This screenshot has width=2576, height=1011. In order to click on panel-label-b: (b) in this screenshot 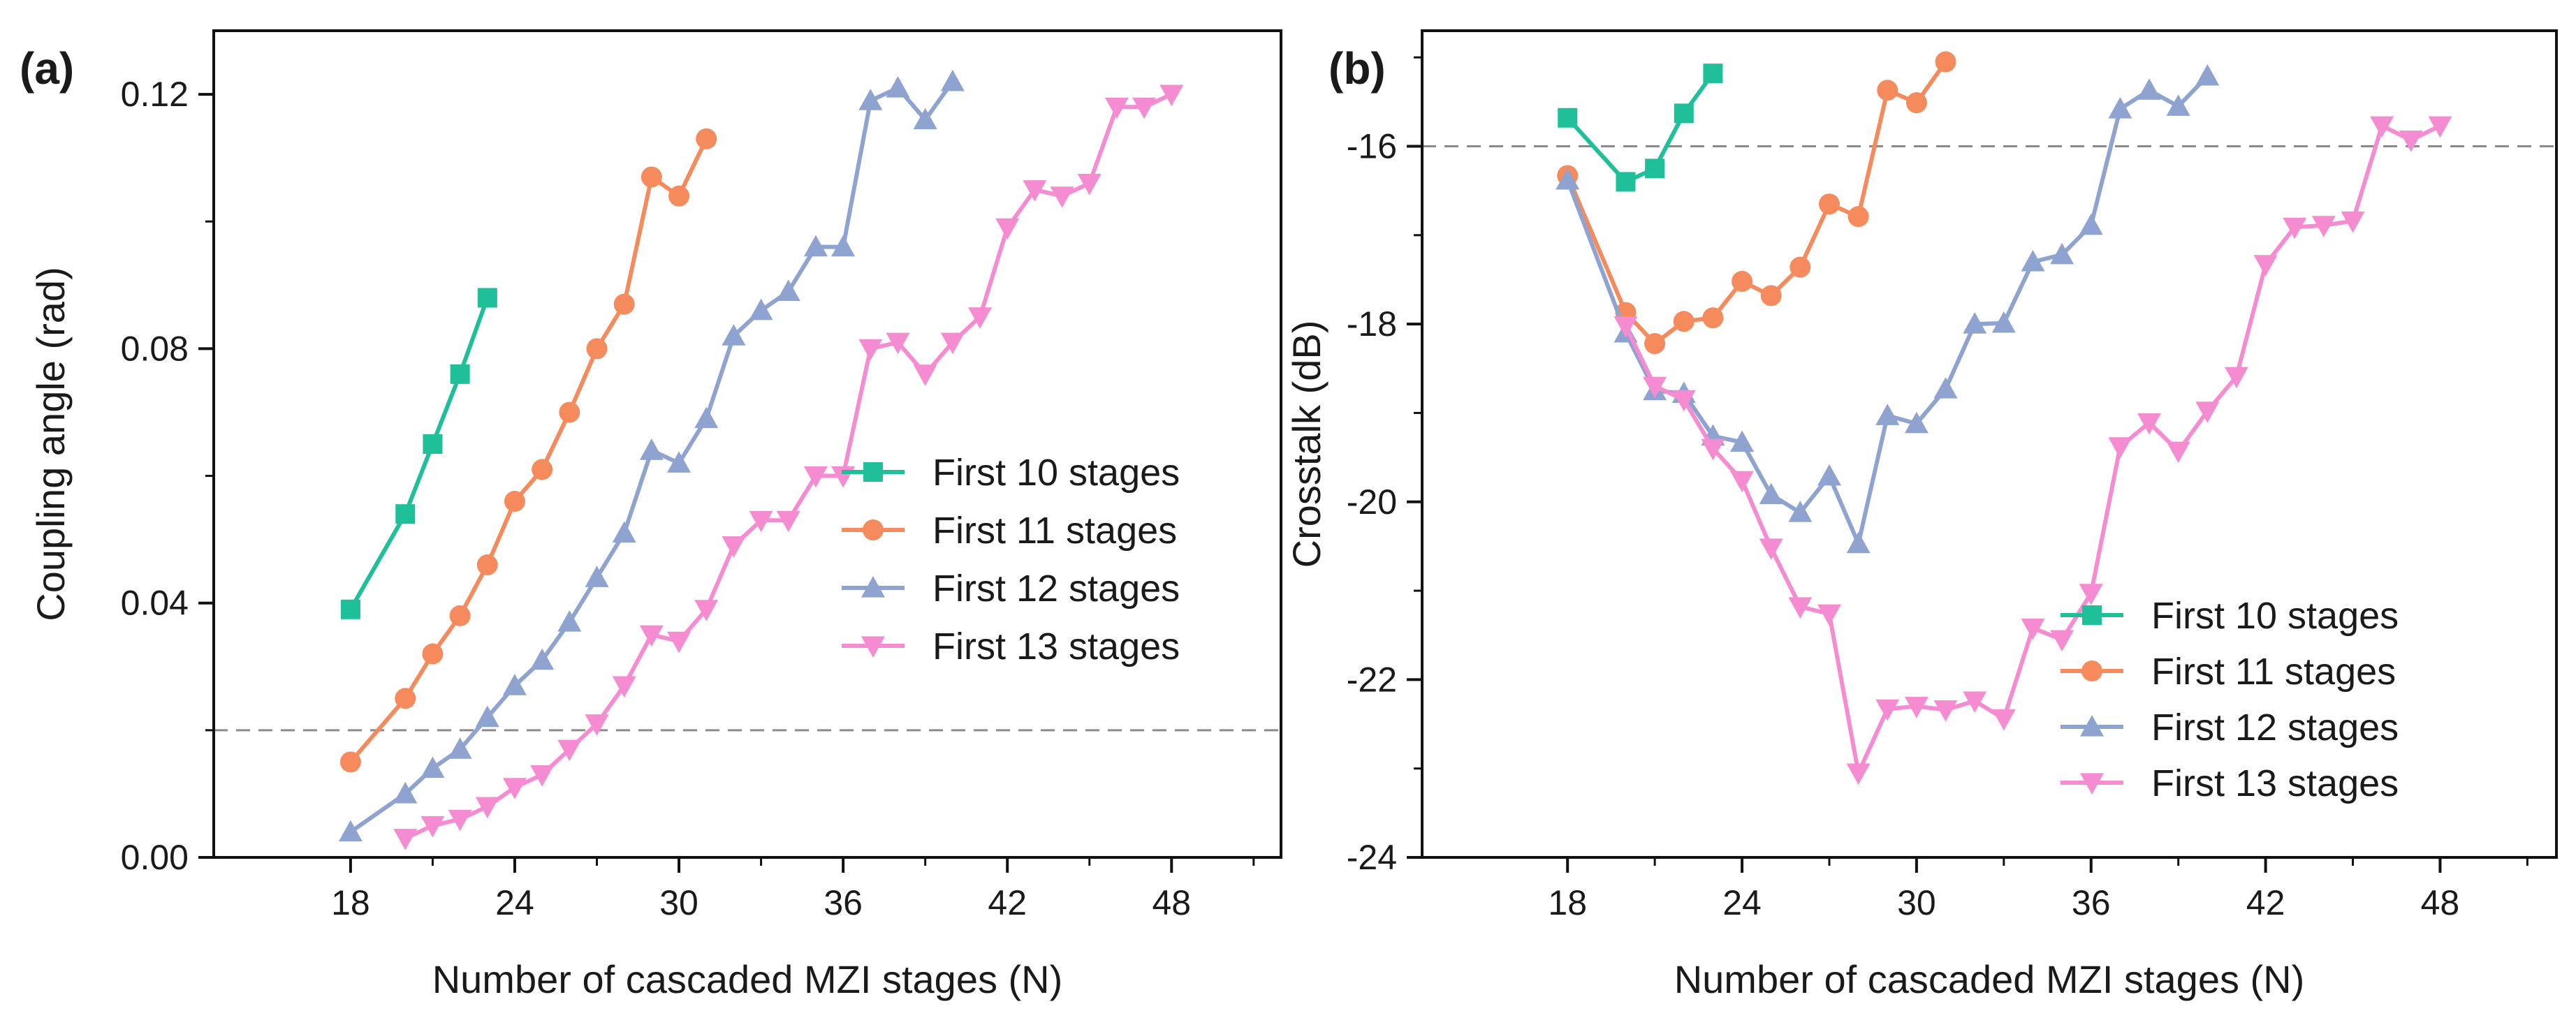, I will do `click(1357, 68)`.